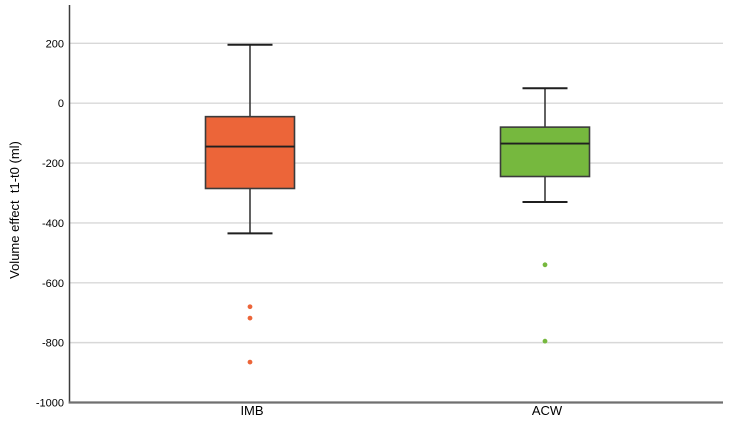 The image size is (732, 432). I want to click on y-tick-label: -600, so click(53, 284).